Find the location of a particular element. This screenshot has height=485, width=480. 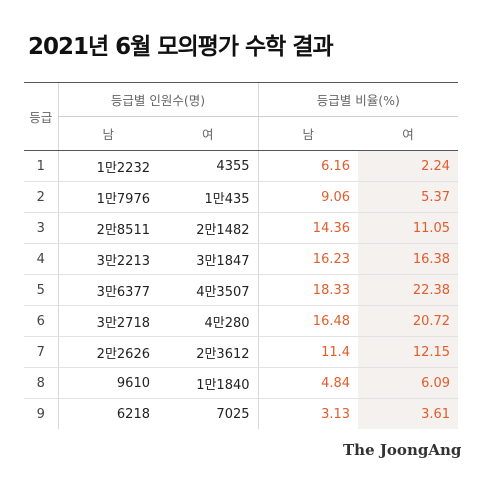

grade-cell: 3 is located at coordinates (41, 228).